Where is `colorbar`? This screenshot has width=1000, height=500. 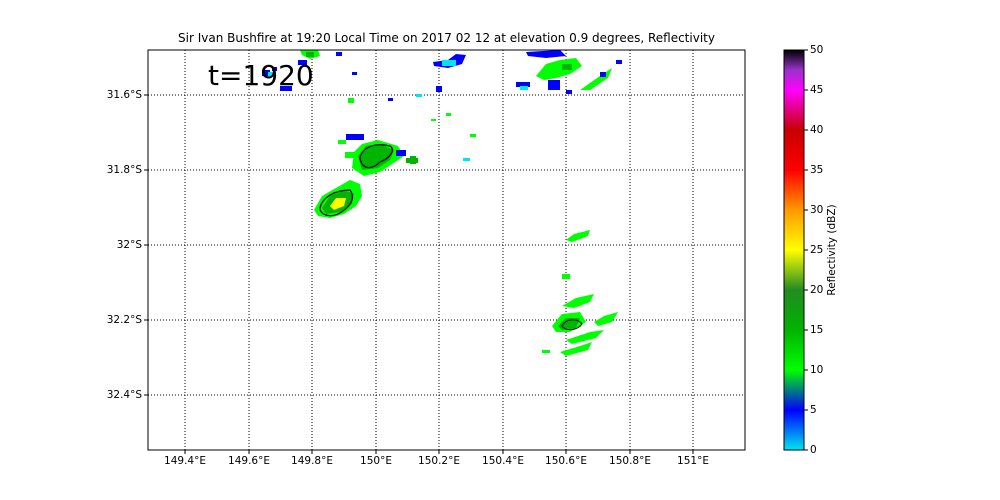 colorbar is located at coordinates (794, 250).